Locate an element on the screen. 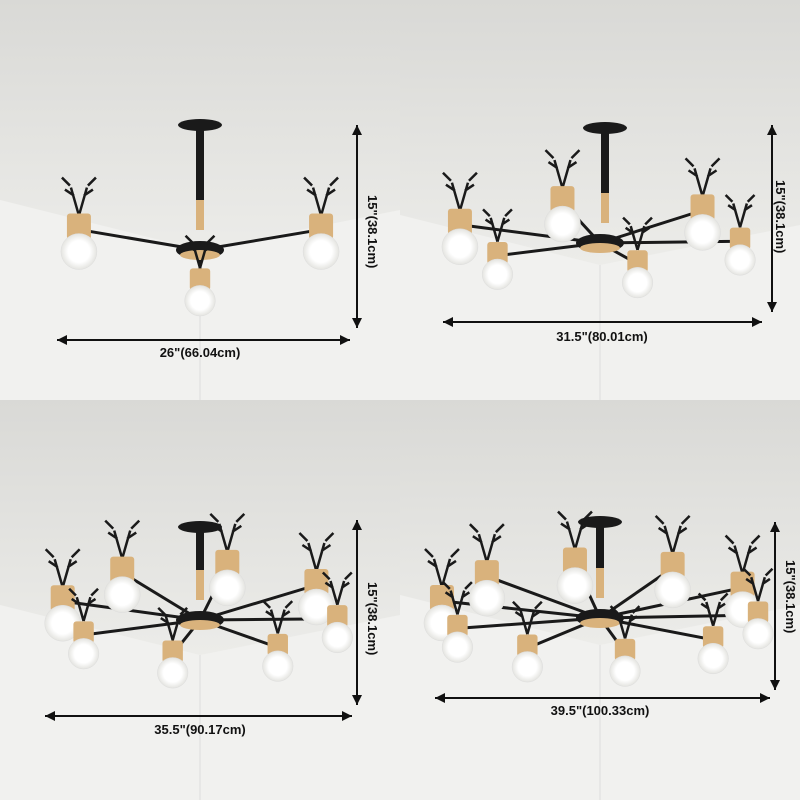 The image size is (800, 800). width-dimension-label: 35.5"(90.17cm) is located at coordinates (200, 729).